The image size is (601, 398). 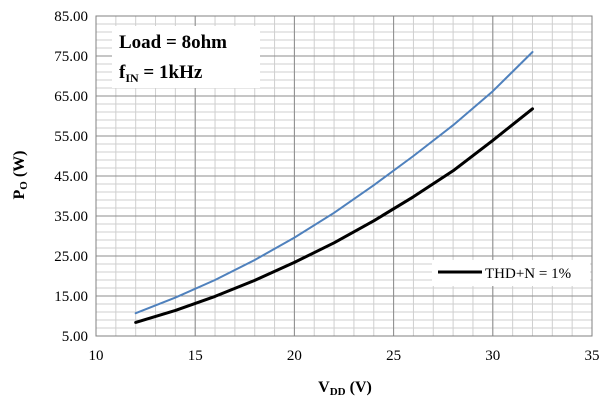 What do you see at coordinates (359, 387) in the screenshot?
I see `x-axis-title-tail: (V)` at bounding box center [359, 387].